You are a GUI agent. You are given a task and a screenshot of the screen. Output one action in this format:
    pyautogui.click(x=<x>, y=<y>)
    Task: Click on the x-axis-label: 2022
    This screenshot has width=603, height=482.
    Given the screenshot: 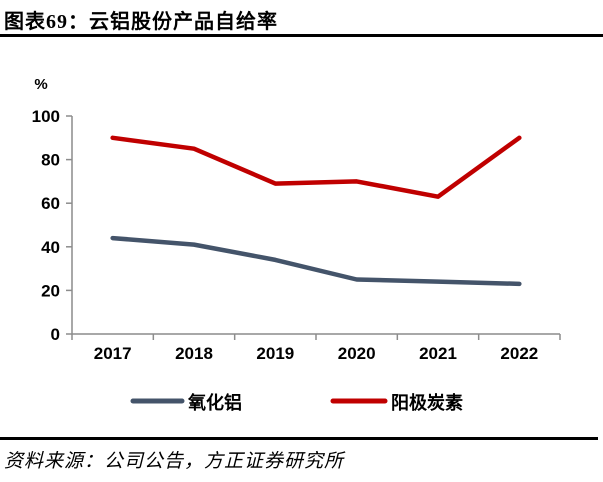 What is the action you would take?
    pyautogui.click(x=519, y=353)
    